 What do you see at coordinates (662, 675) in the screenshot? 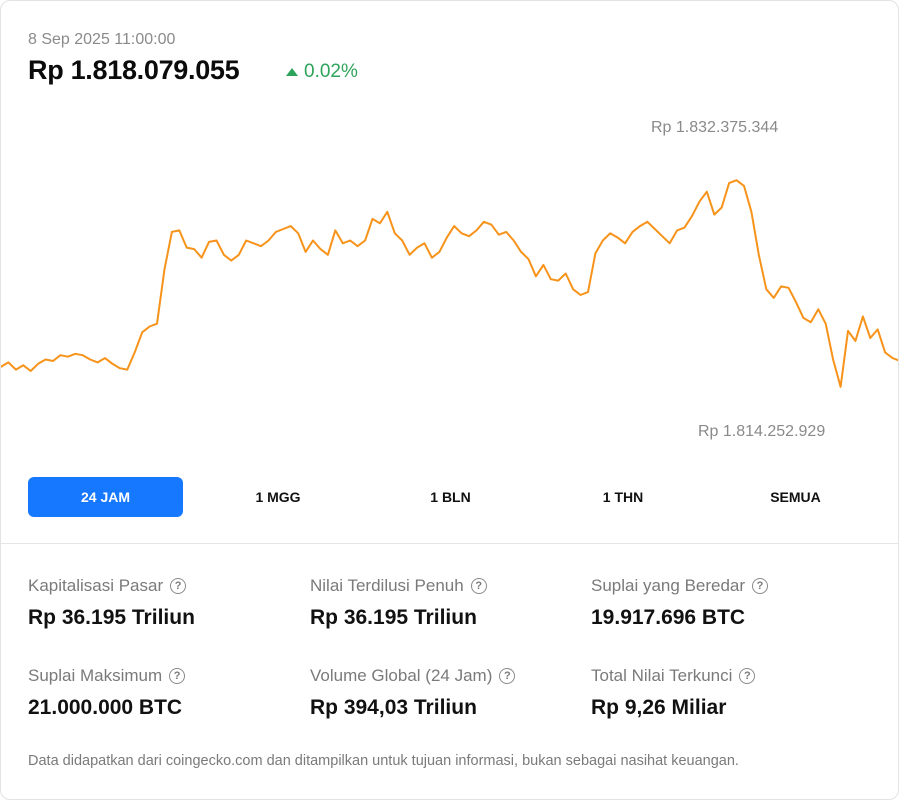
I see `stat-label: Total Nilai Terkunci` at bounding box center [662, 675].